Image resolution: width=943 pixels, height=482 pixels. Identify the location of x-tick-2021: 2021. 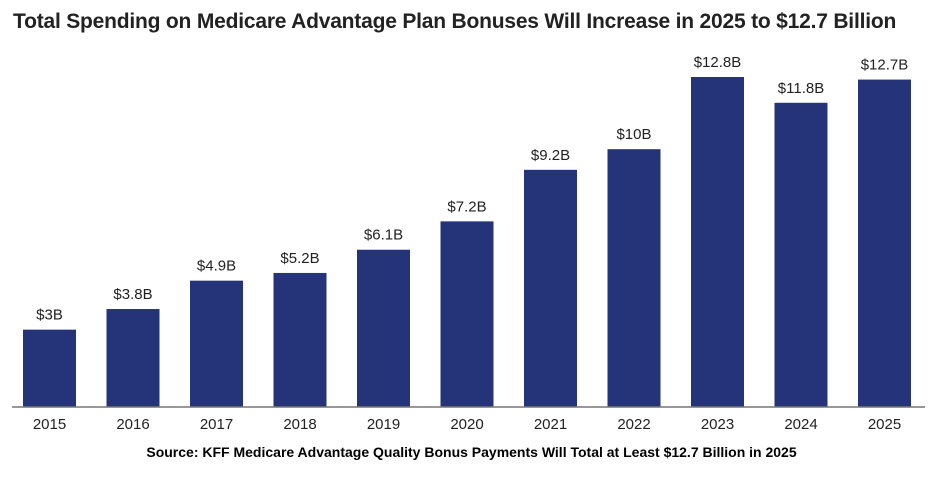
(550, 424).